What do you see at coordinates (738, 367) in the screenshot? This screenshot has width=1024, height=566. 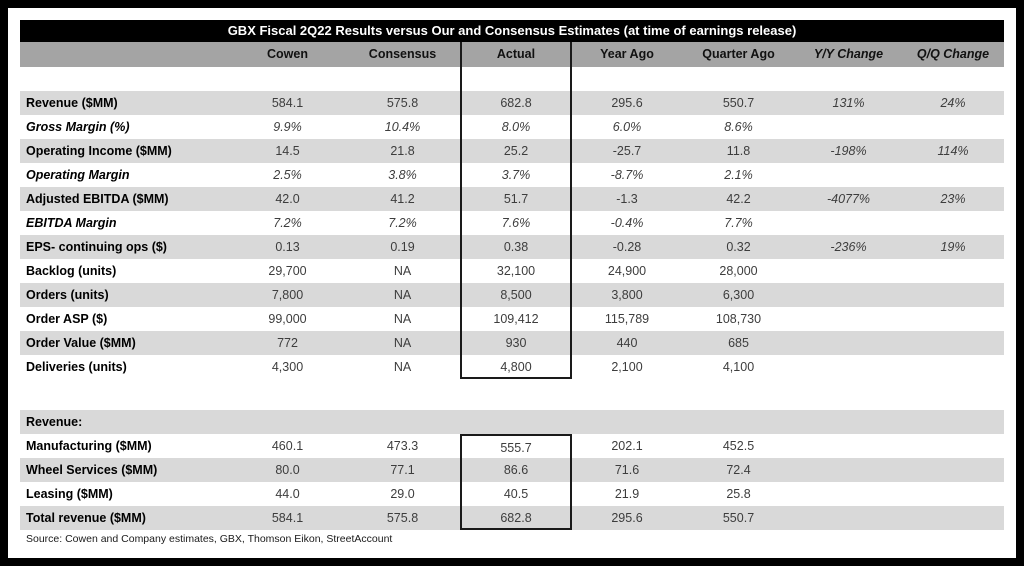 I see `cell: 4,100` at bounding box center [738, 367].